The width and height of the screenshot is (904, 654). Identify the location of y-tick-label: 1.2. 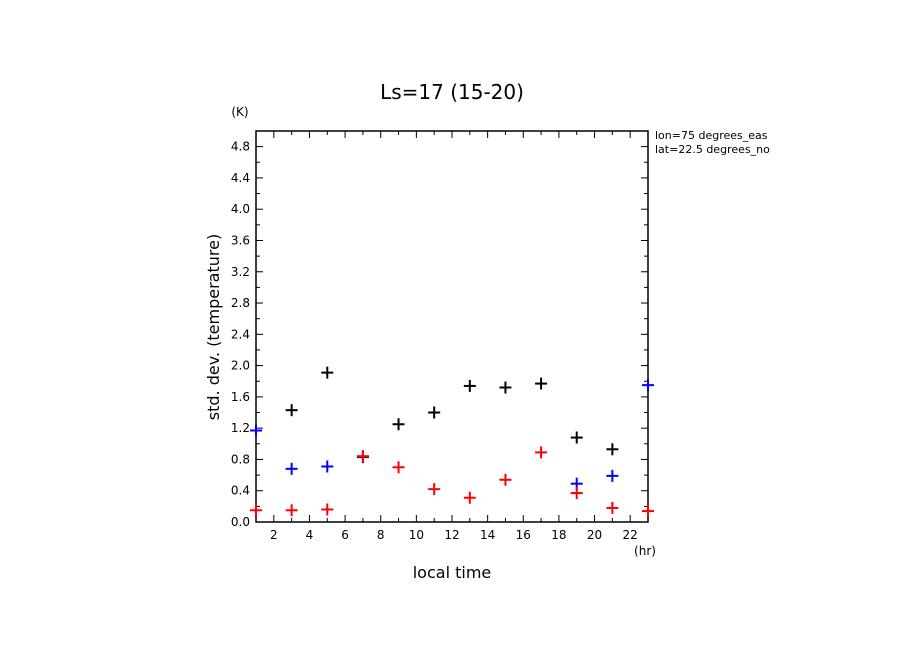
(240, 428).